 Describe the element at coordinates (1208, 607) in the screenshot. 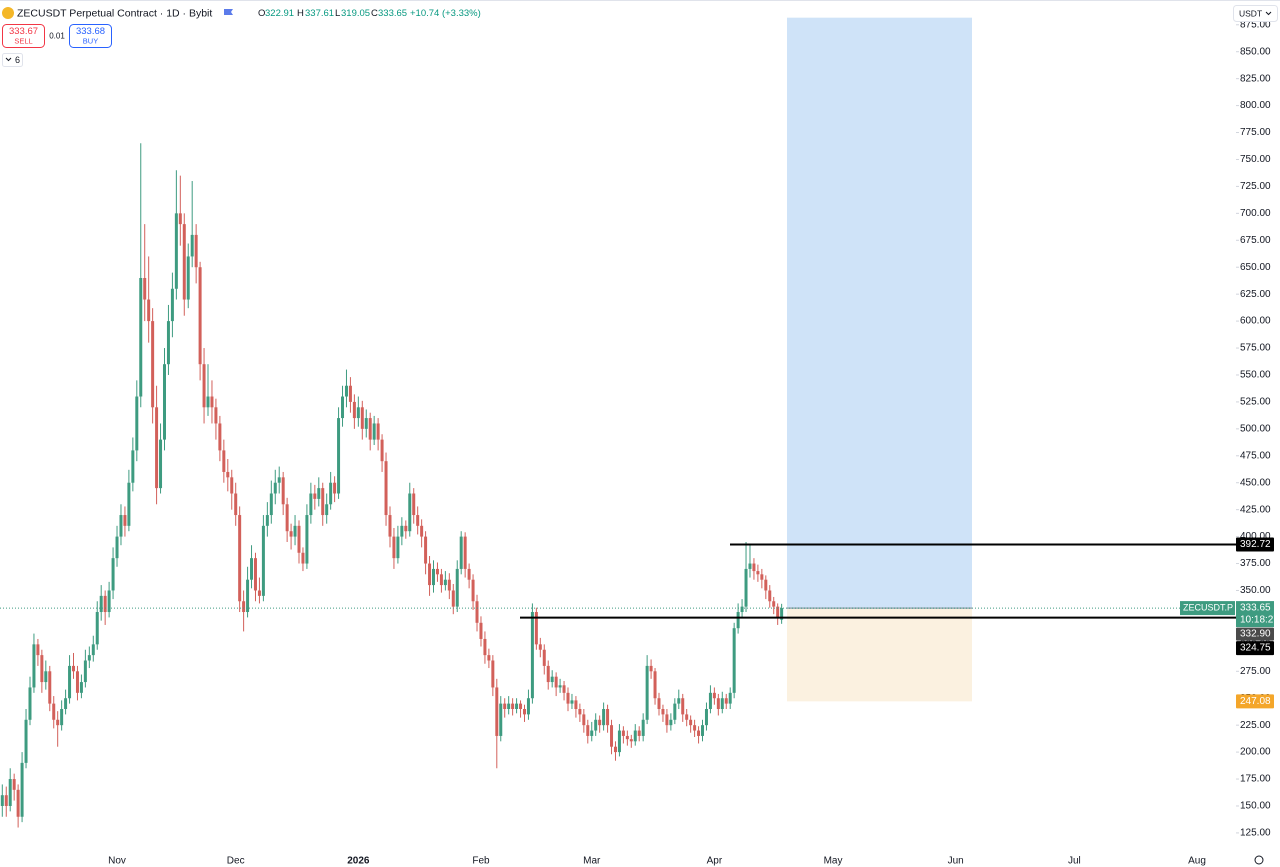

I see `symbol-tag: ZECUSDT.P` at that location.